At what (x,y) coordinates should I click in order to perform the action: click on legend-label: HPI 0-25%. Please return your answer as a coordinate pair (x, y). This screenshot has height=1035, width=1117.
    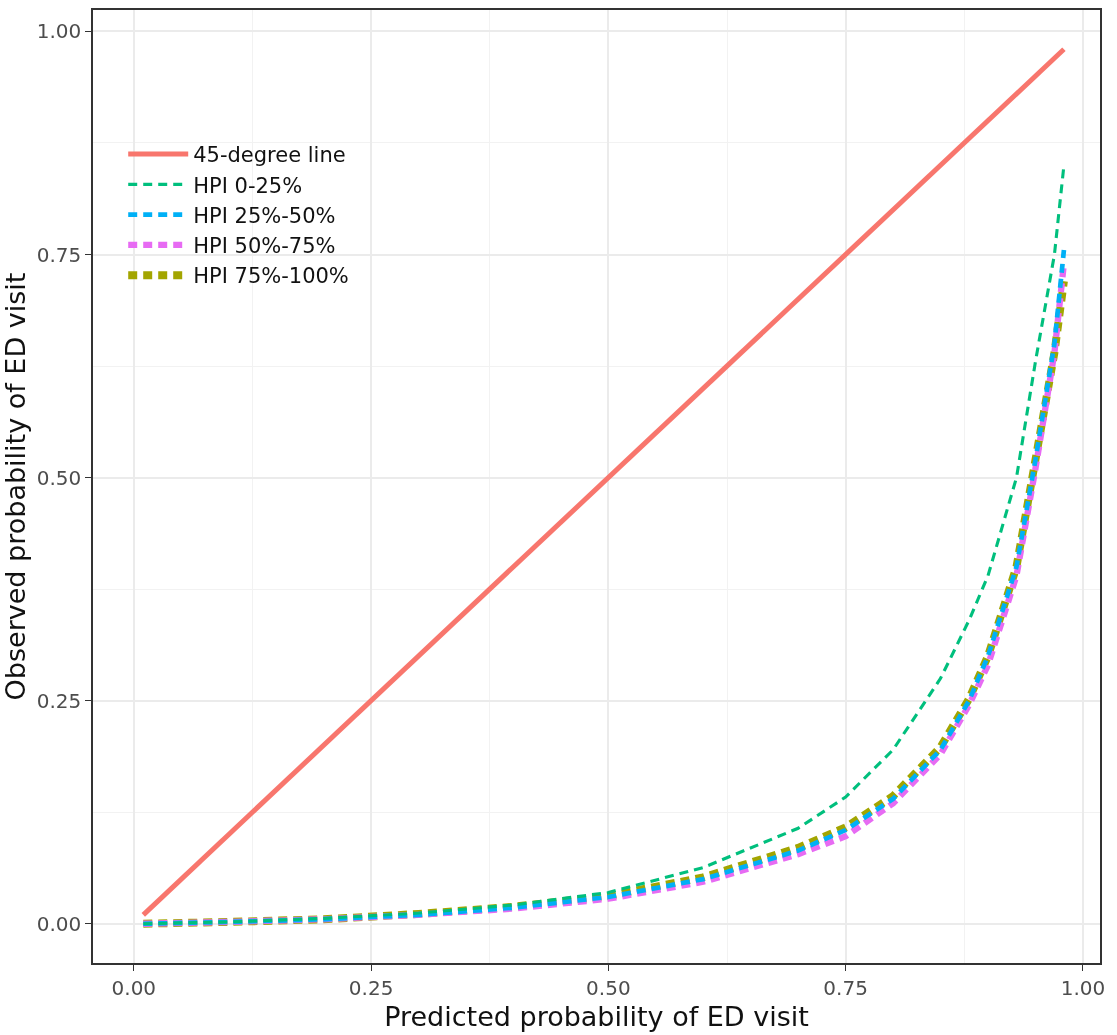
    Looking at the image, I should click on (248, 185).